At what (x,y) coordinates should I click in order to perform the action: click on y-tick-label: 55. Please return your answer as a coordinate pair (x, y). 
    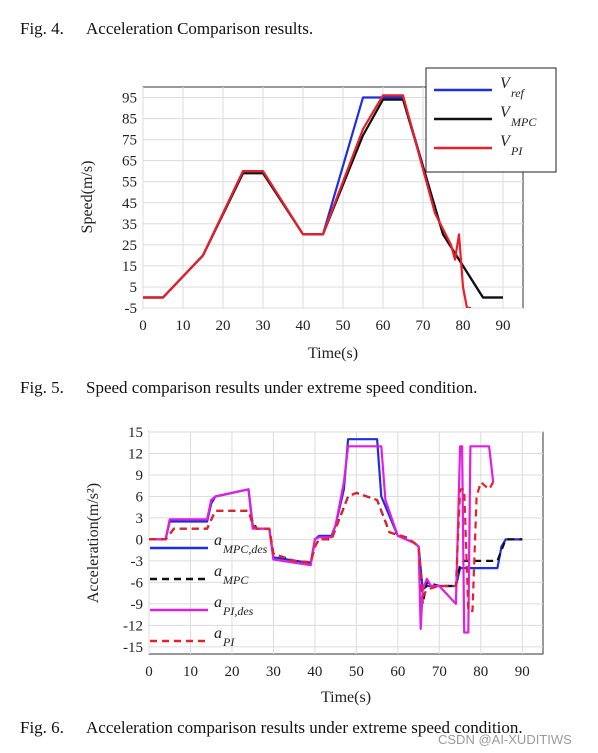
    Looking at the image, I should click on (129, 183).